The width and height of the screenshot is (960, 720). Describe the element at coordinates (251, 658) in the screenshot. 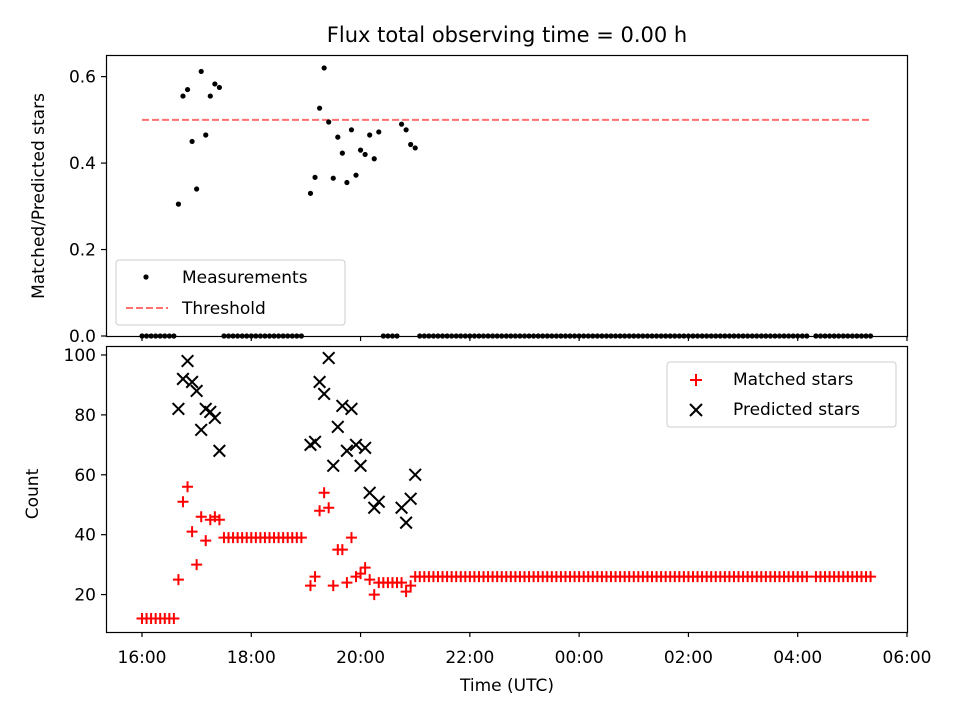

I see `x-tick-label: 18:00` at that location.